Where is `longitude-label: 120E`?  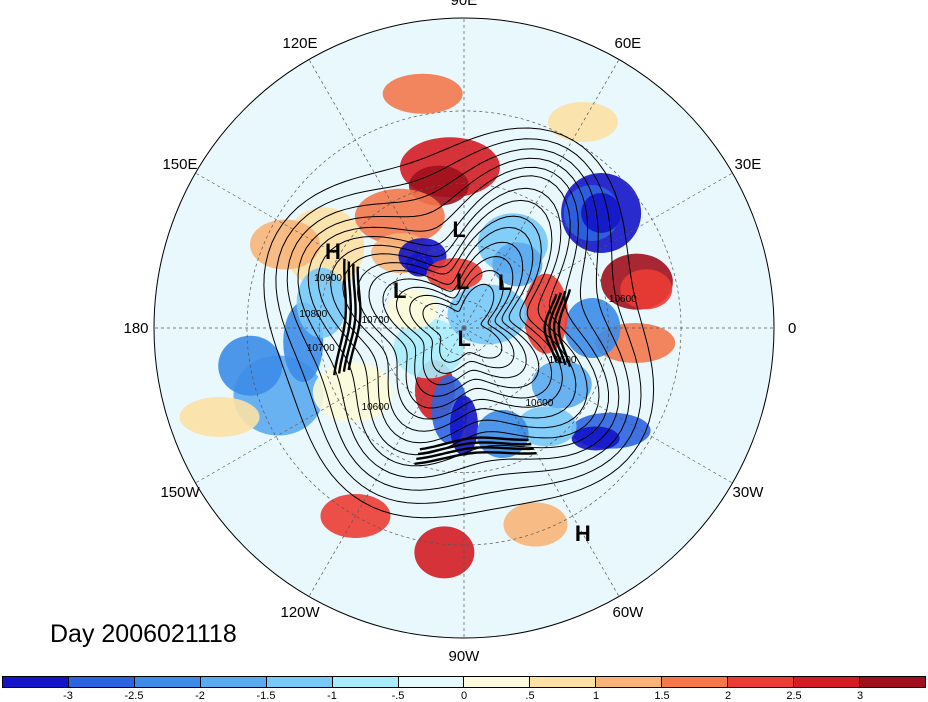 longitude-label: 120E is located at coordinates (300, 44).